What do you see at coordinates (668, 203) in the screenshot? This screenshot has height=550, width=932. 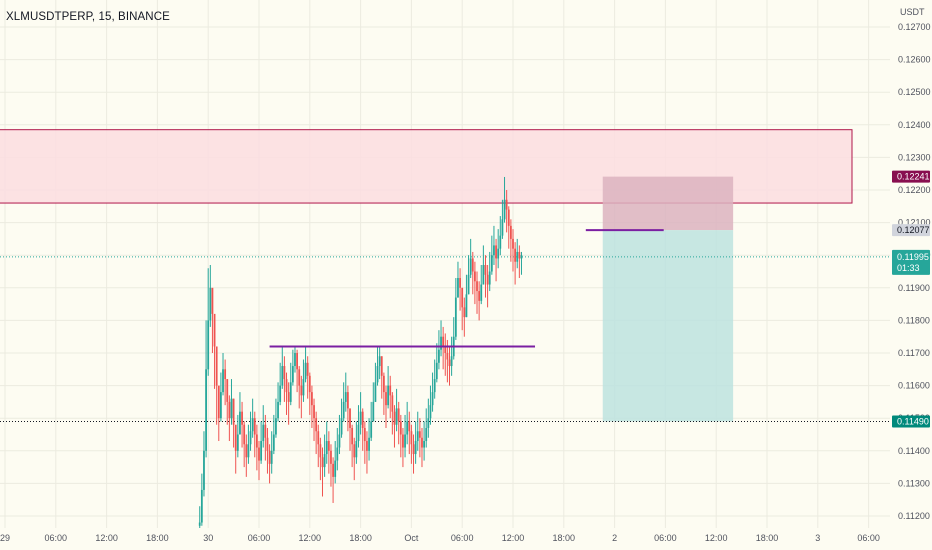 I see `position-stop-zone` at bounding box center [668, 203].